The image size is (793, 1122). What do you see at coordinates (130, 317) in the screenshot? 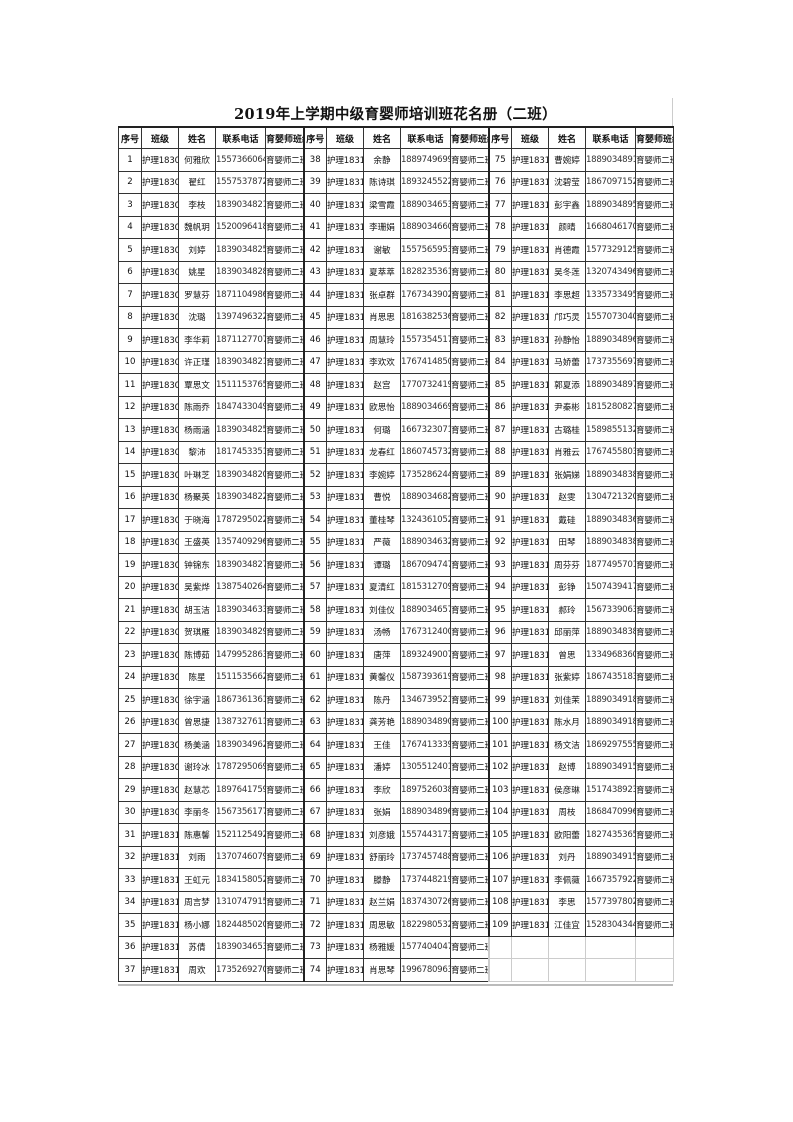
I see `cell-seq: 8` at bounding box center [130, 317].